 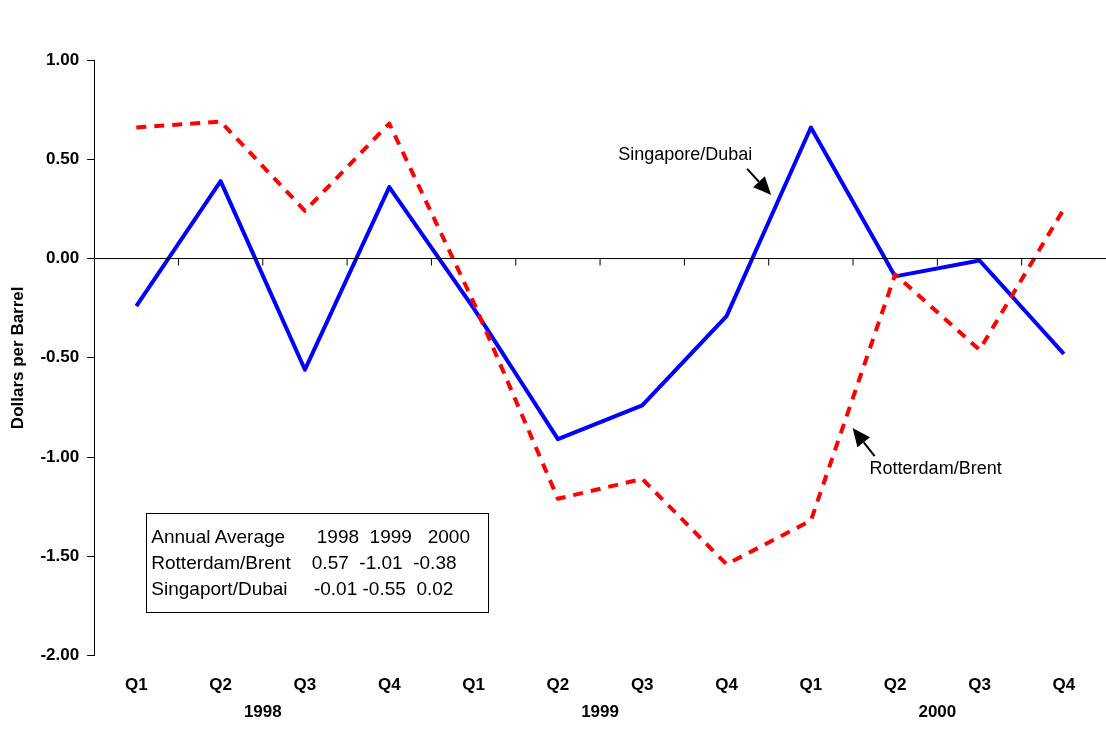 What do you see at coordinates (63, 59) in the screenshot?
I see `y-tick-label: 1.00` at bounding box center [63, 59].